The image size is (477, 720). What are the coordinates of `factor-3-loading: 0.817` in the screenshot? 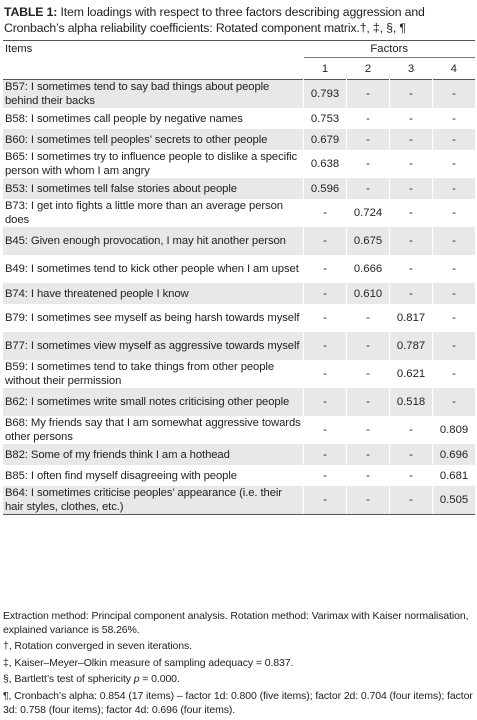 It's located at (411, 318).